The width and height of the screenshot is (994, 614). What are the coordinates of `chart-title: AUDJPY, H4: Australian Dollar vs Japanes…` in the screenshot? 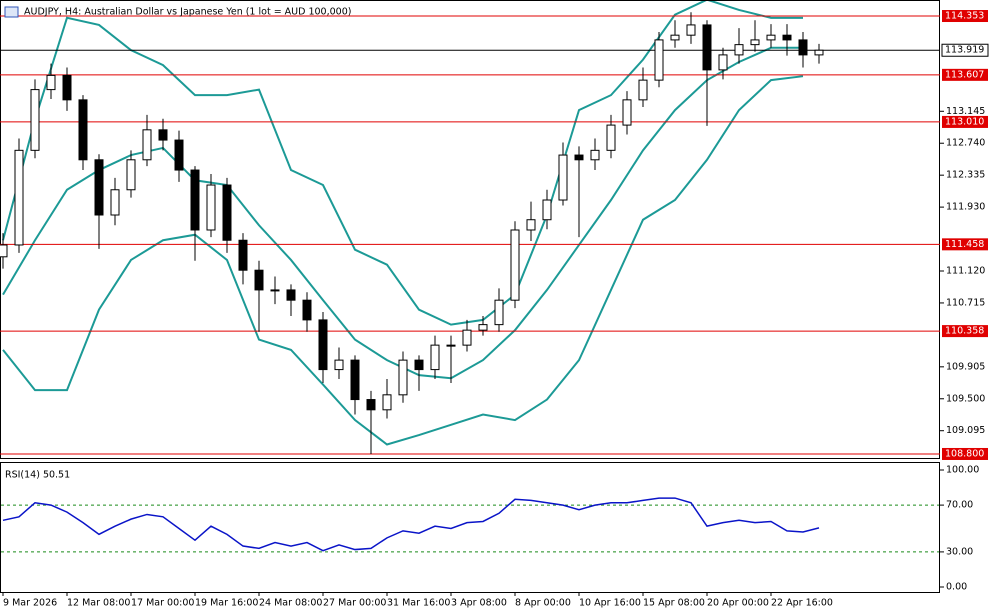 It's located at (187, 12).